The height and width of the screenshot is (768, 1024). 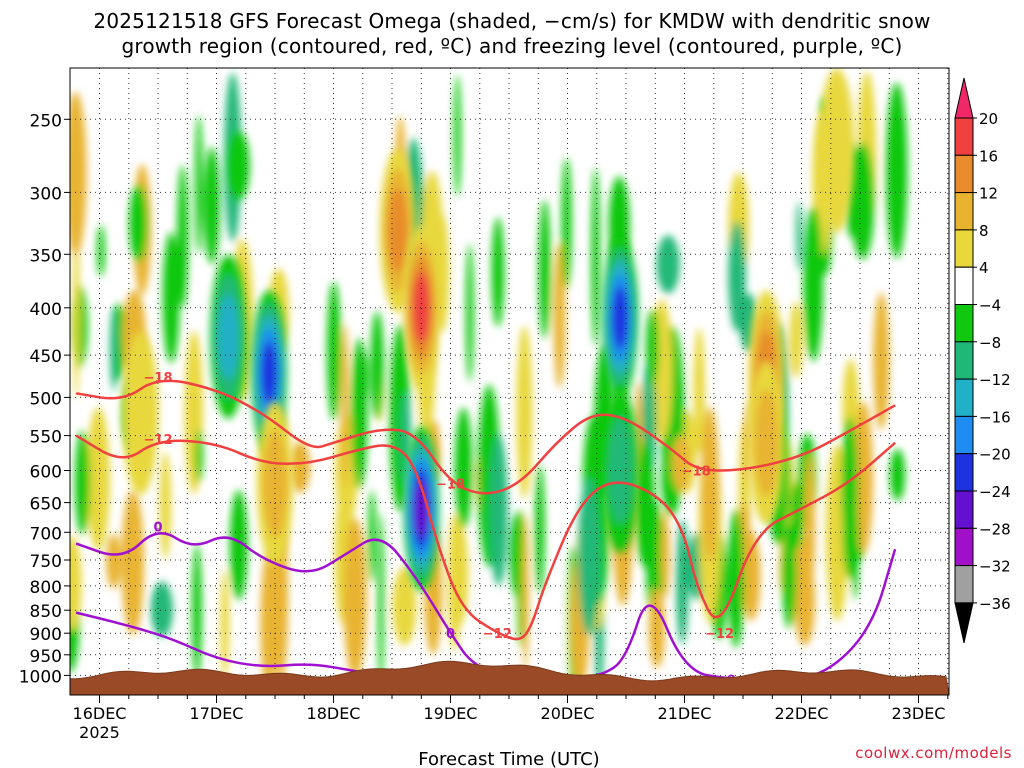 I want to click on colorbar-label: −32, so click(x=995, y=567).